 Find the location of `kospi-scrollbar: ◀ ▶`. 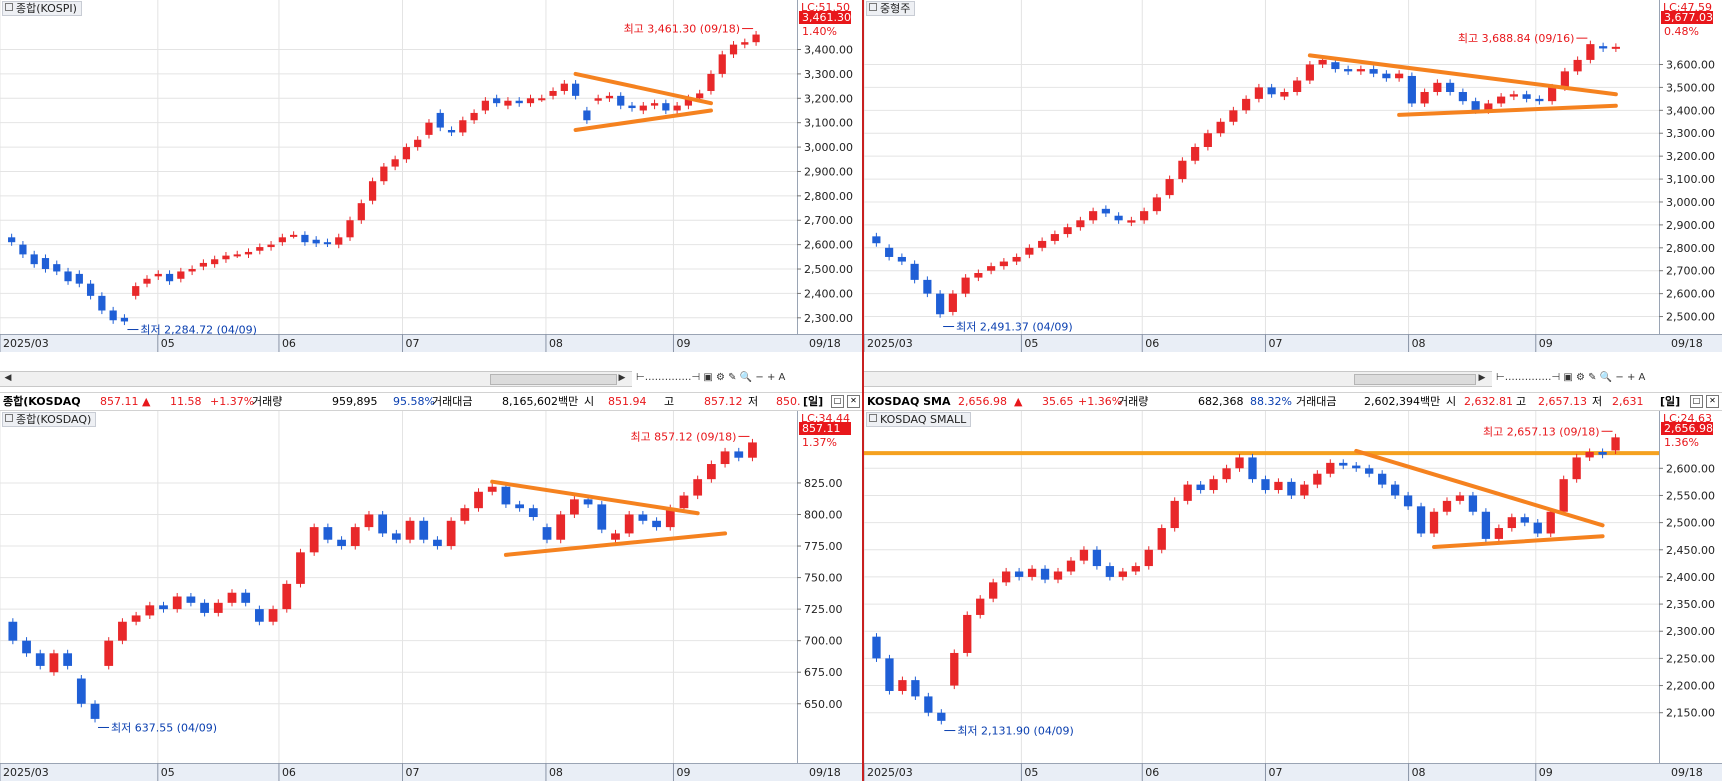

kospi-scrollbar: ◀ ▶ is located at coordinates (316, 379).